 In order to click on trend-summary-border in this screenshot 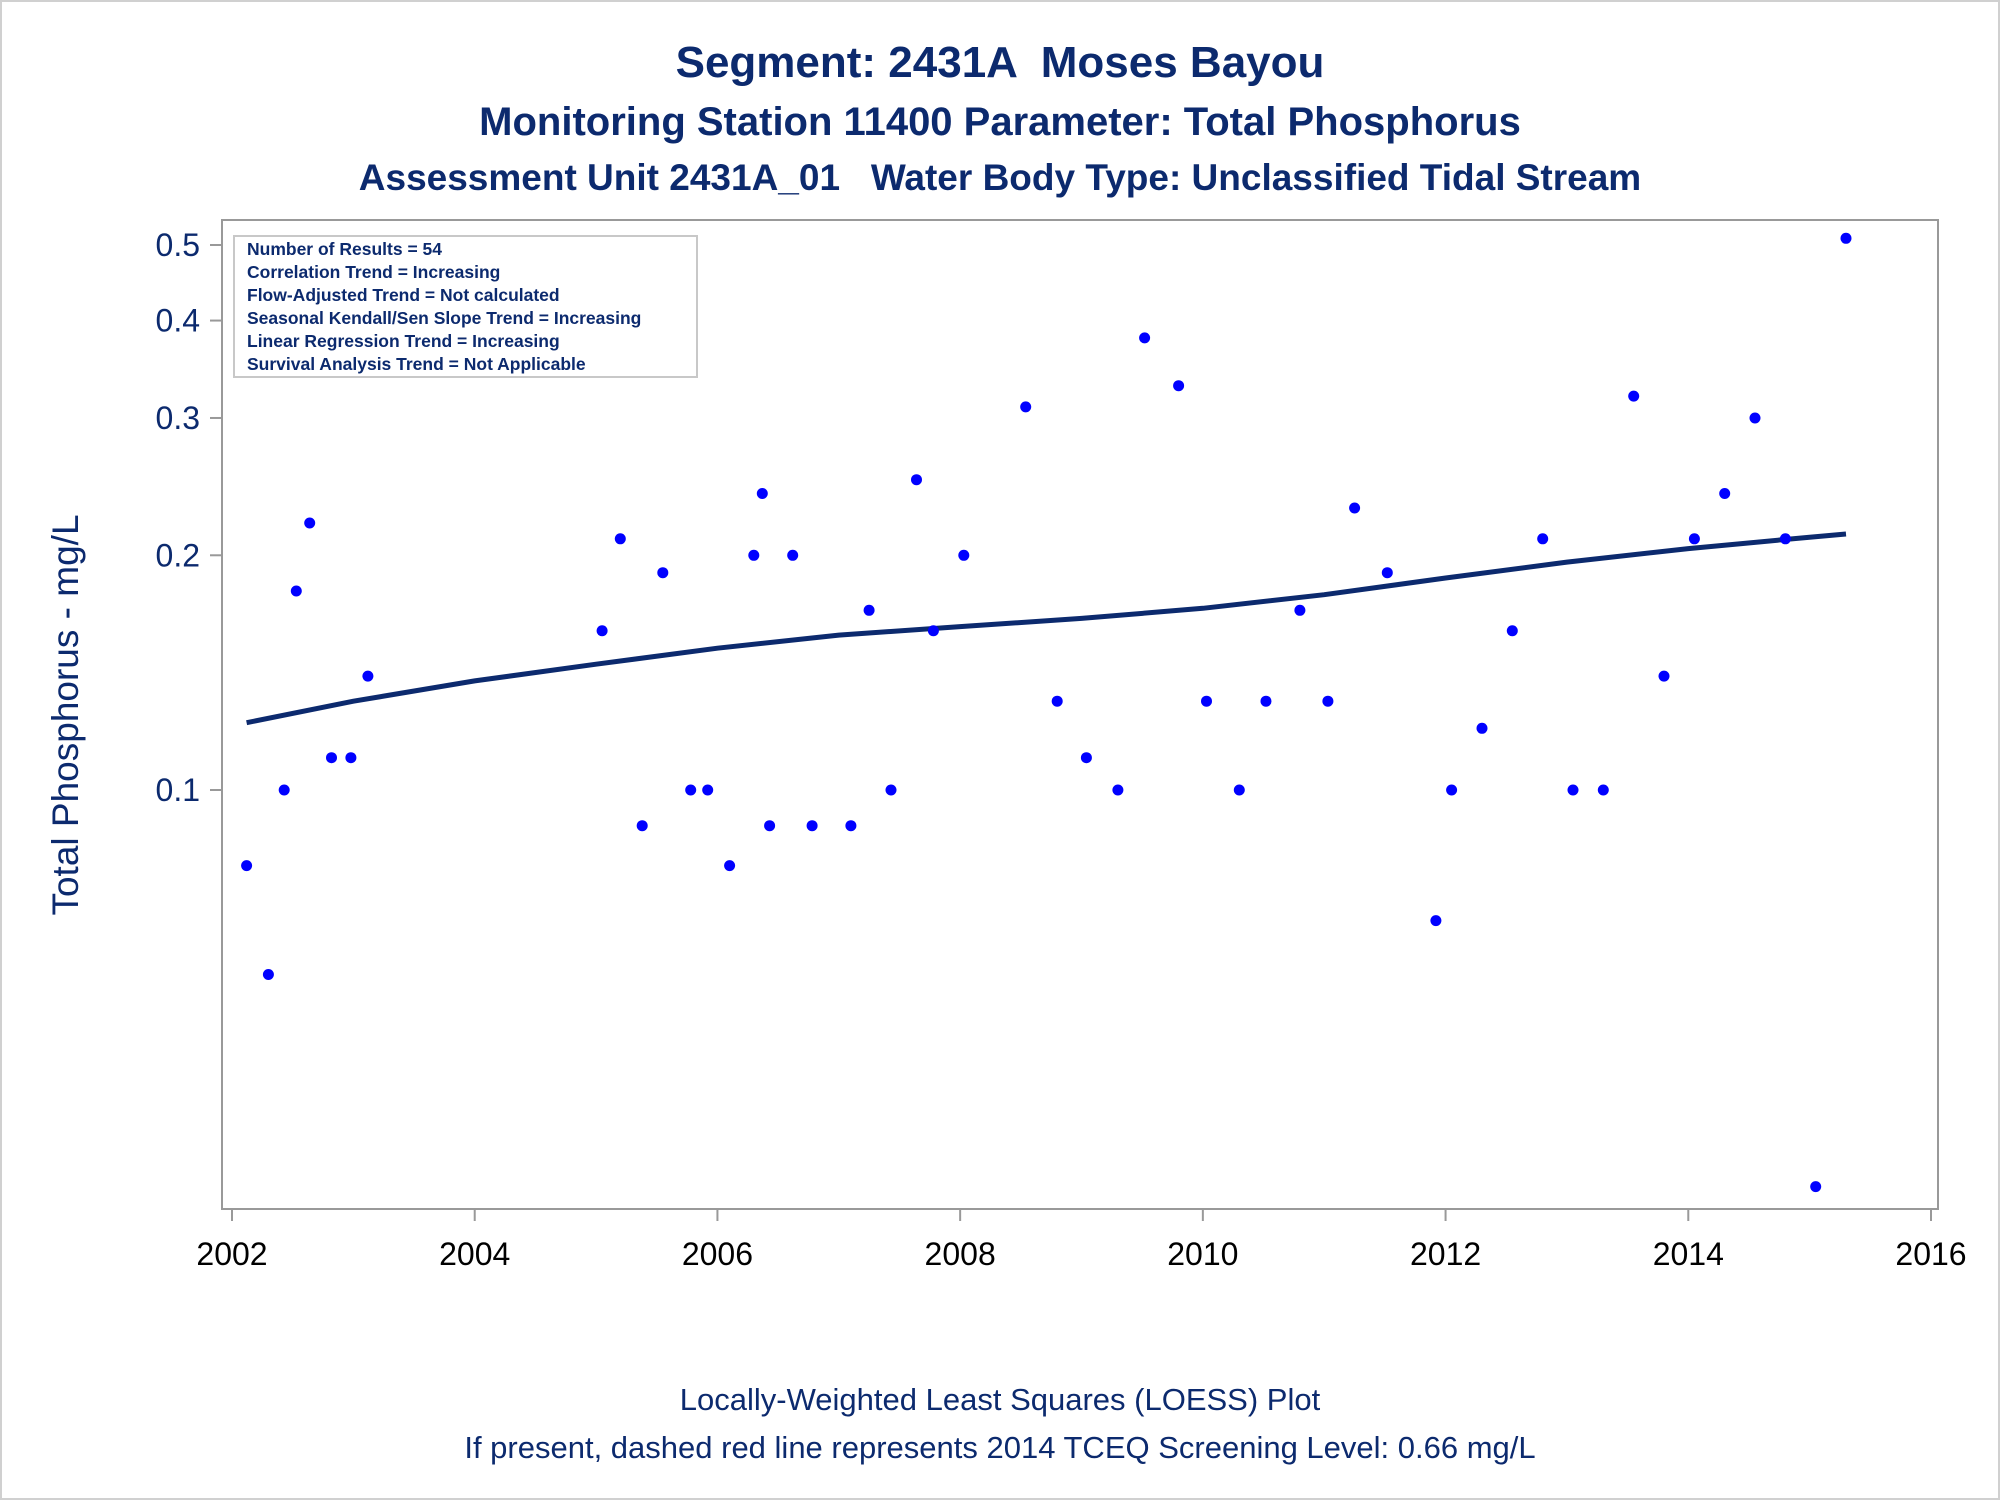, I will do `click(465, 306)`.